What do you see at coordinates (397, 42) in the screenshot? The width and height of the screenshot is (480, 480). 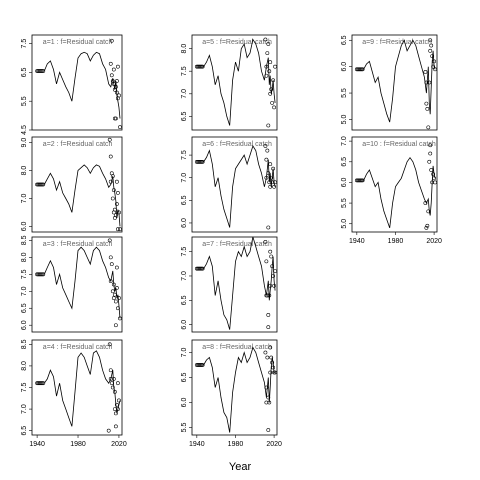 I see `panel-label: a=9 : f=Residual catch` at bounding box center [397, 42].